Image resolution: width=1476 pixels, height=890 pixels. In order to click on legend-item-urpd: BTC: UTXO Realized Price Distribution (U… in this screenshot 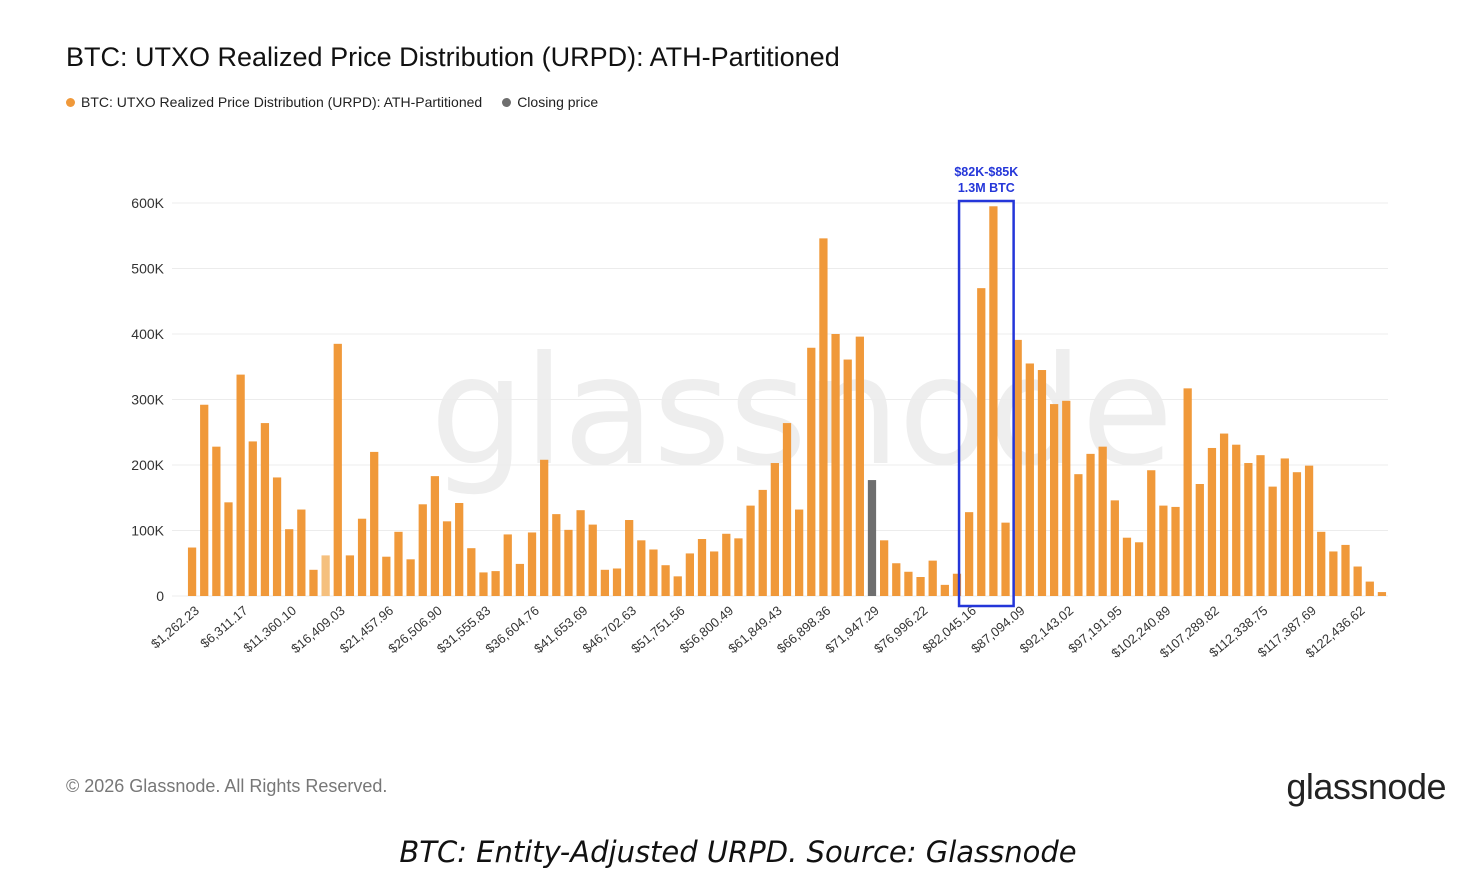, I will do `click(274, 102)`.